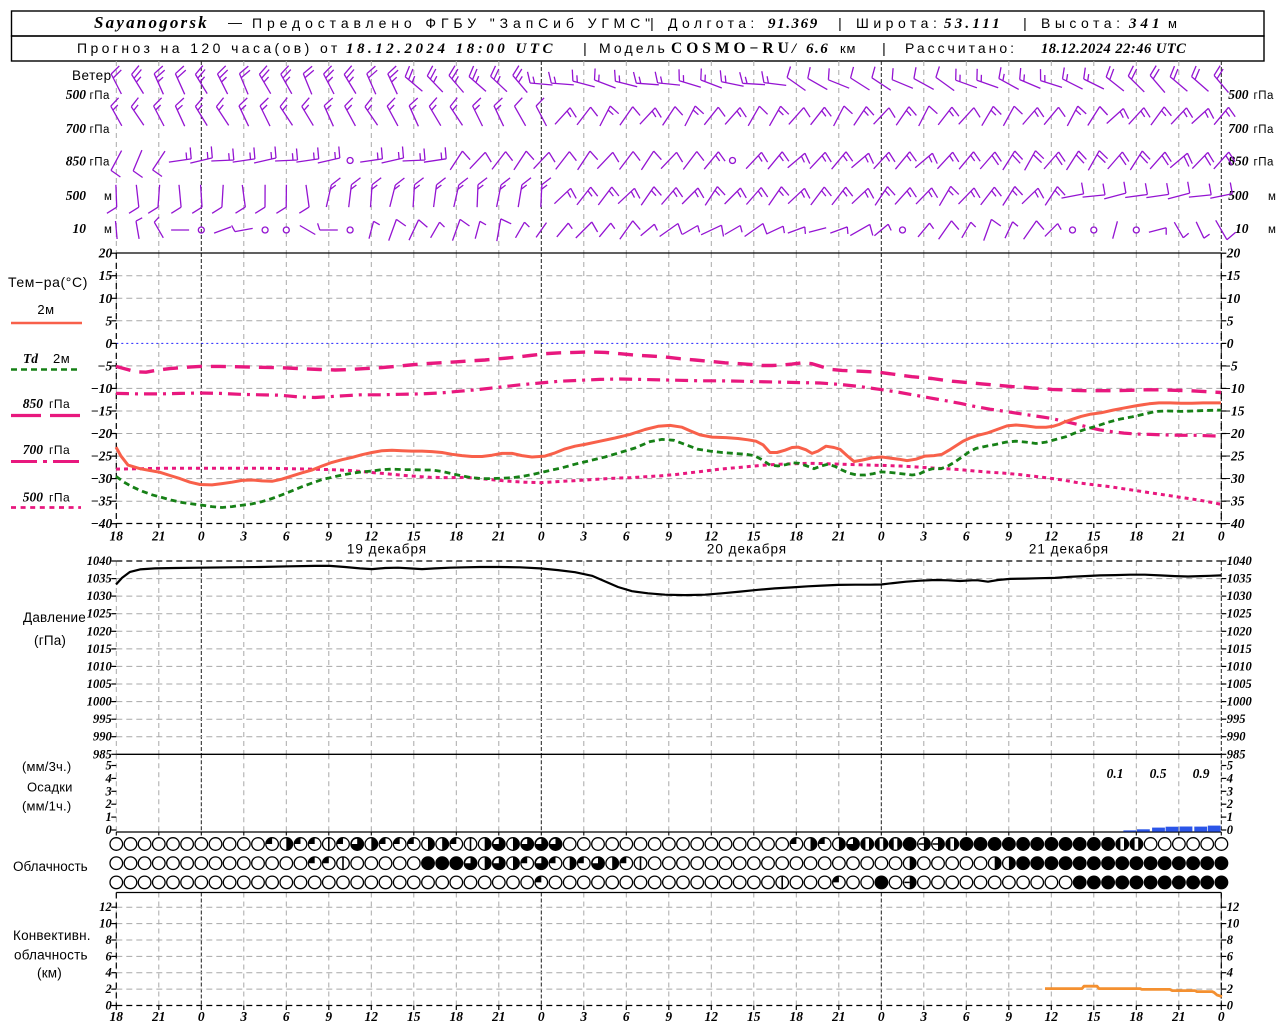  Describe the element at coordinates (633, 48) in the screenshot. I see `svg-text: Модель` at that location.